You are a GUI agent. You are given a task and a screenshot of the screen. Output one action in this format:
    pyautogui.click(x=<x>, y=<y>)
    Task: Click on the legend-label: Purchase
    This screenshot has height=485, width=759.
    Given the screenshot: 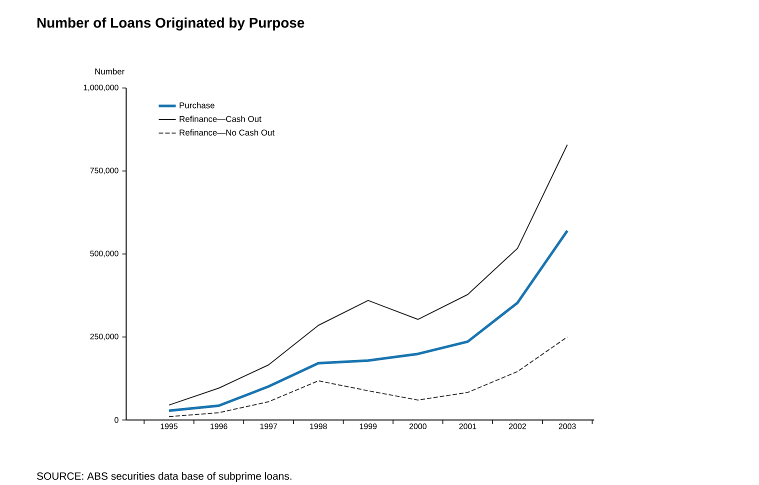 What is the action you would take?
    pyautogui.click(x=197, y=105)
    